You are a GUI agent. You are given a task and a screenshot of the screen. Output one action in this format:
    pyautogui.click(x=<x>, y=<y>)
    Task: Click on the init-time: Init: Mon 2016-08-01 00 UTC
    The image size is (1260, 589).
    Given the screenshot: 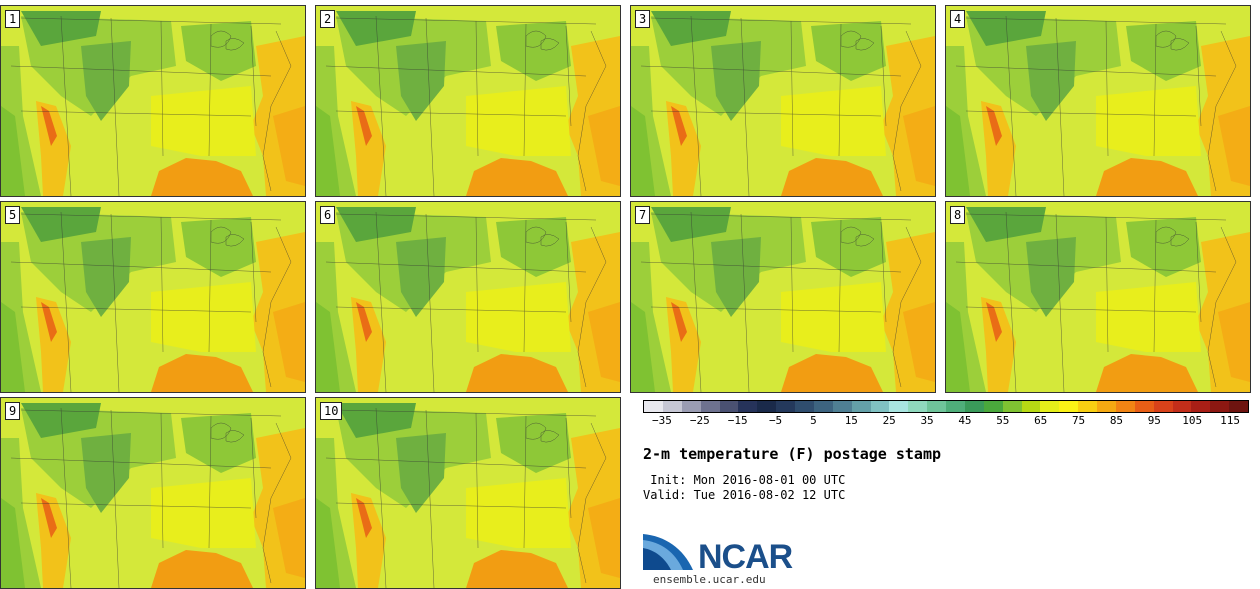 What is the action you would take?
    pyautogui.click(x=744, y=480)
    